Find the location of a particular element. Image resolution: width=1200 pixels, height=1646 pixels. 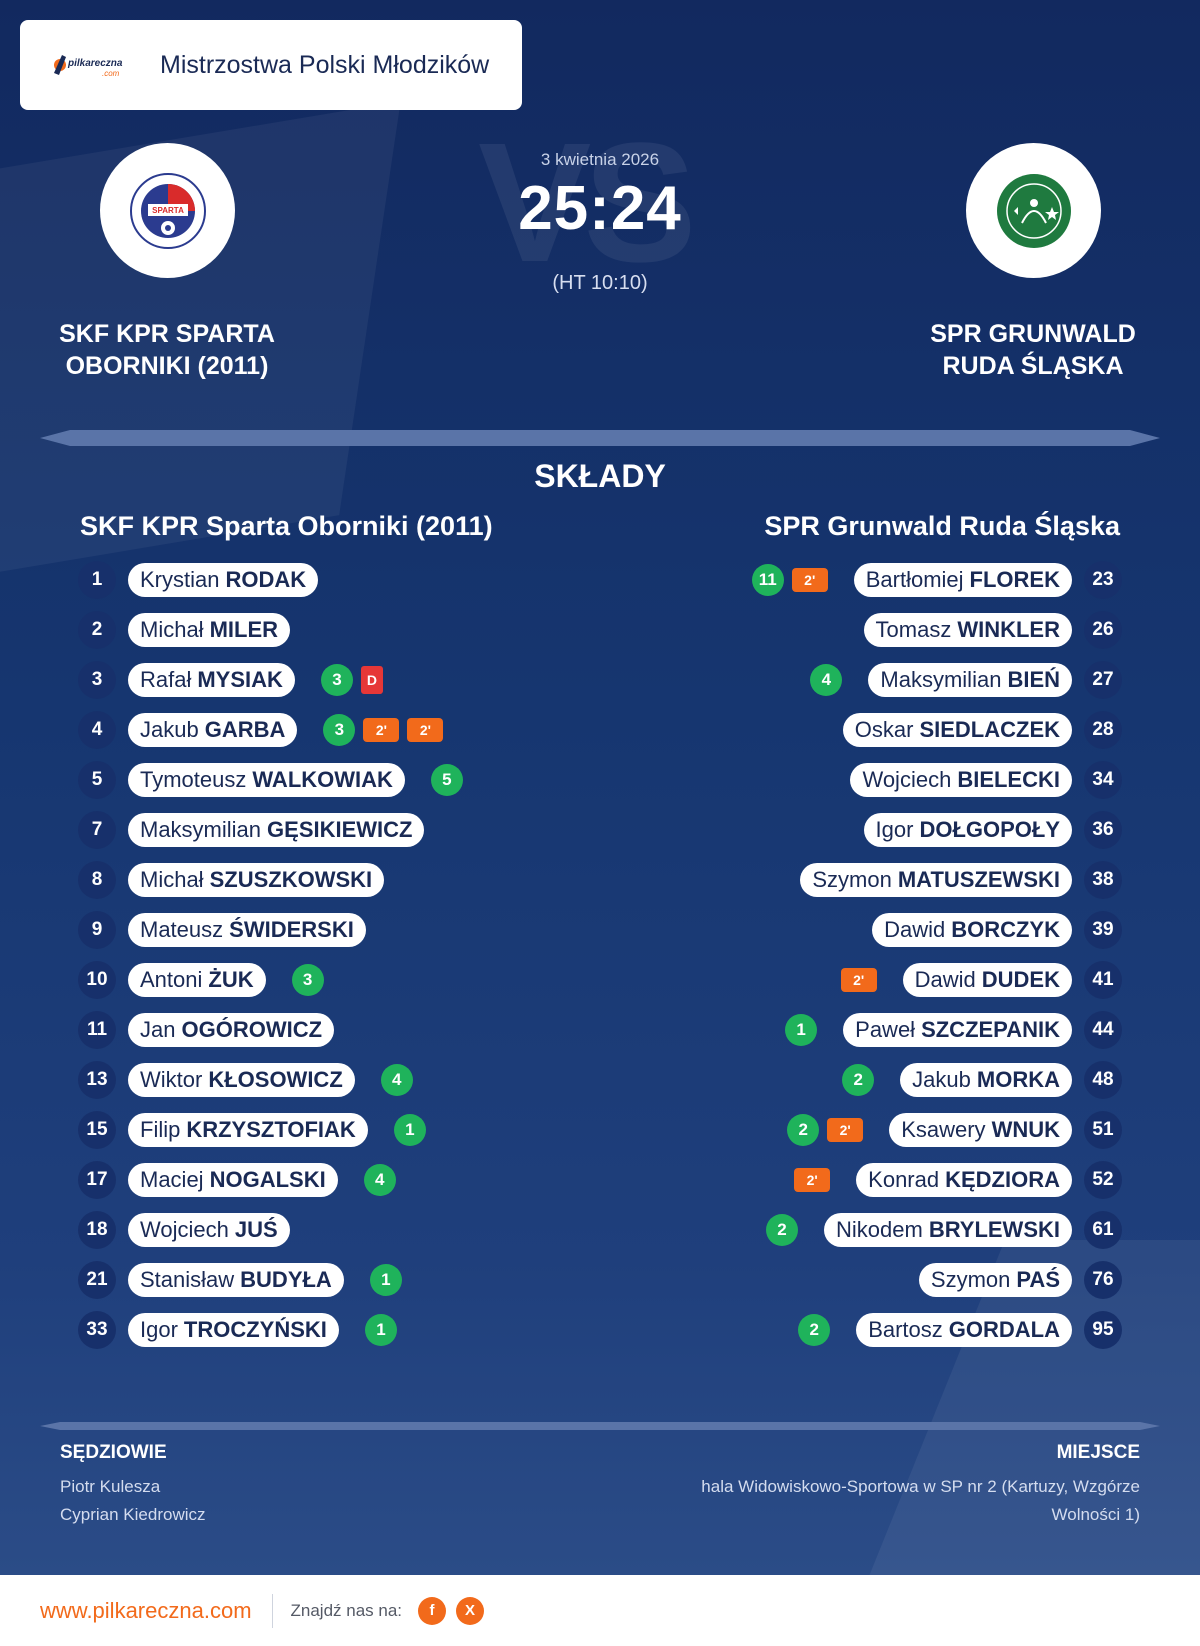

player-row: 1 Krystian RODAK is located at coordinates (272, 580).